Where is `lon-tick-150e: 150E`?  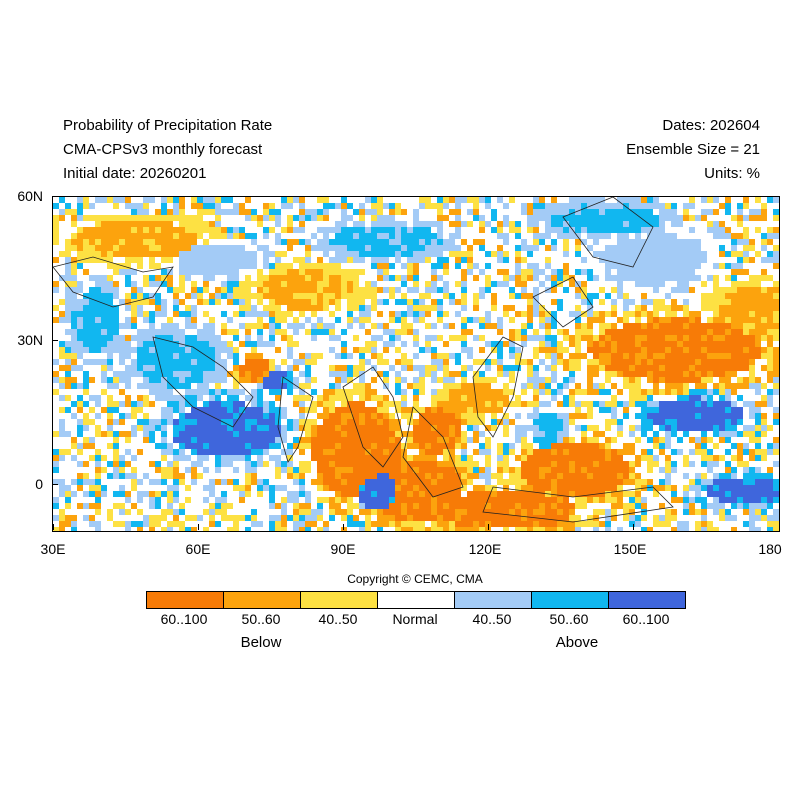 lon-tick-150e: 150E is located at coordinates (630, 549).